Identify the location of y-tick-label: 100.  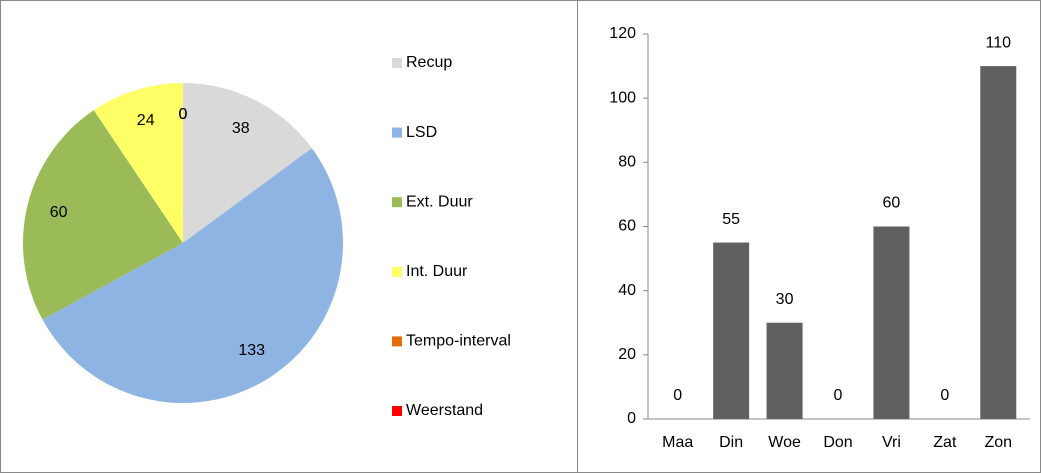
(622, 97).